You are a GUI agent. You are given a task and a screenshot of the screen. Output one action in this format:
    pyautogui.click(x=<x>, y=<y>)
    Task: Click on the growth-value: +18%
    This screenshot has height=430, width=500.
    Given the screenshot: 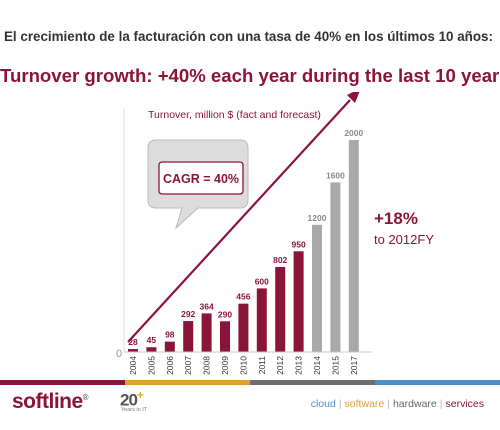 What is the action you would take?
    pyautogui.click(x=396, y=218)
    